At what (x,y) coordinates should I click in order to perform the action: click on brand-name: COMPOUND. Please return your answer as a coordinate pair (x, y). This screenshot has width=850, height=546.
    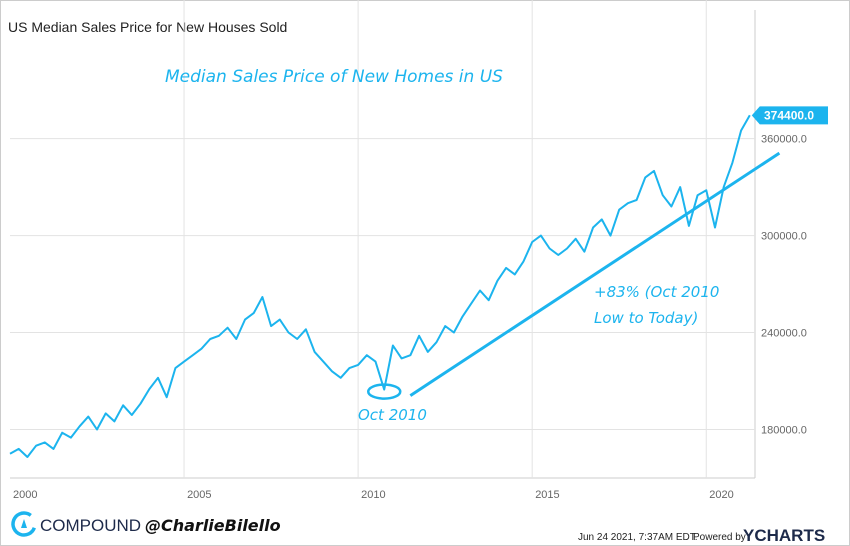
    Looking at the image, I should click on (90, 525).